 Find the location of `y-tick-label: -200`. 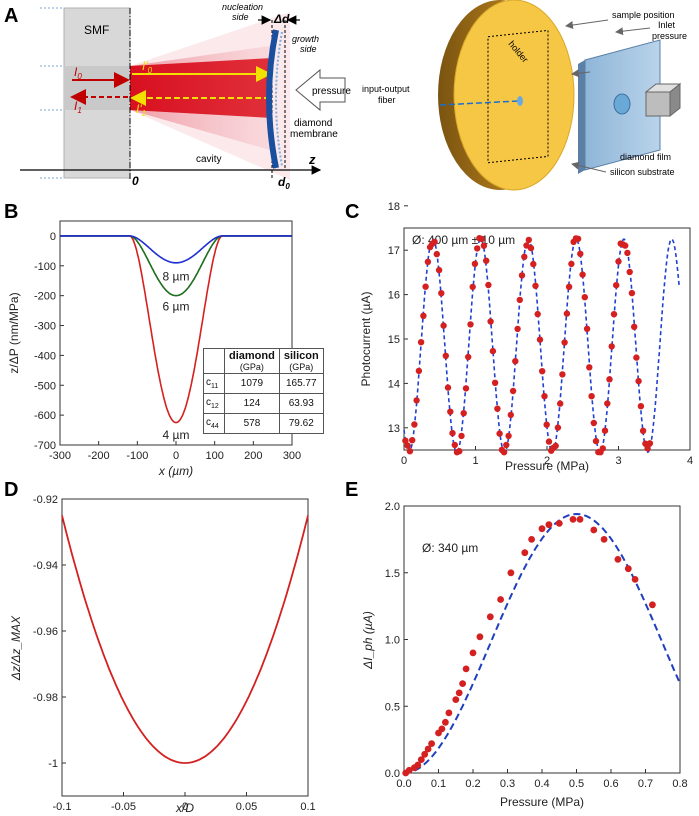

y-tick-label: -200 is located at coordinates (45, 297).